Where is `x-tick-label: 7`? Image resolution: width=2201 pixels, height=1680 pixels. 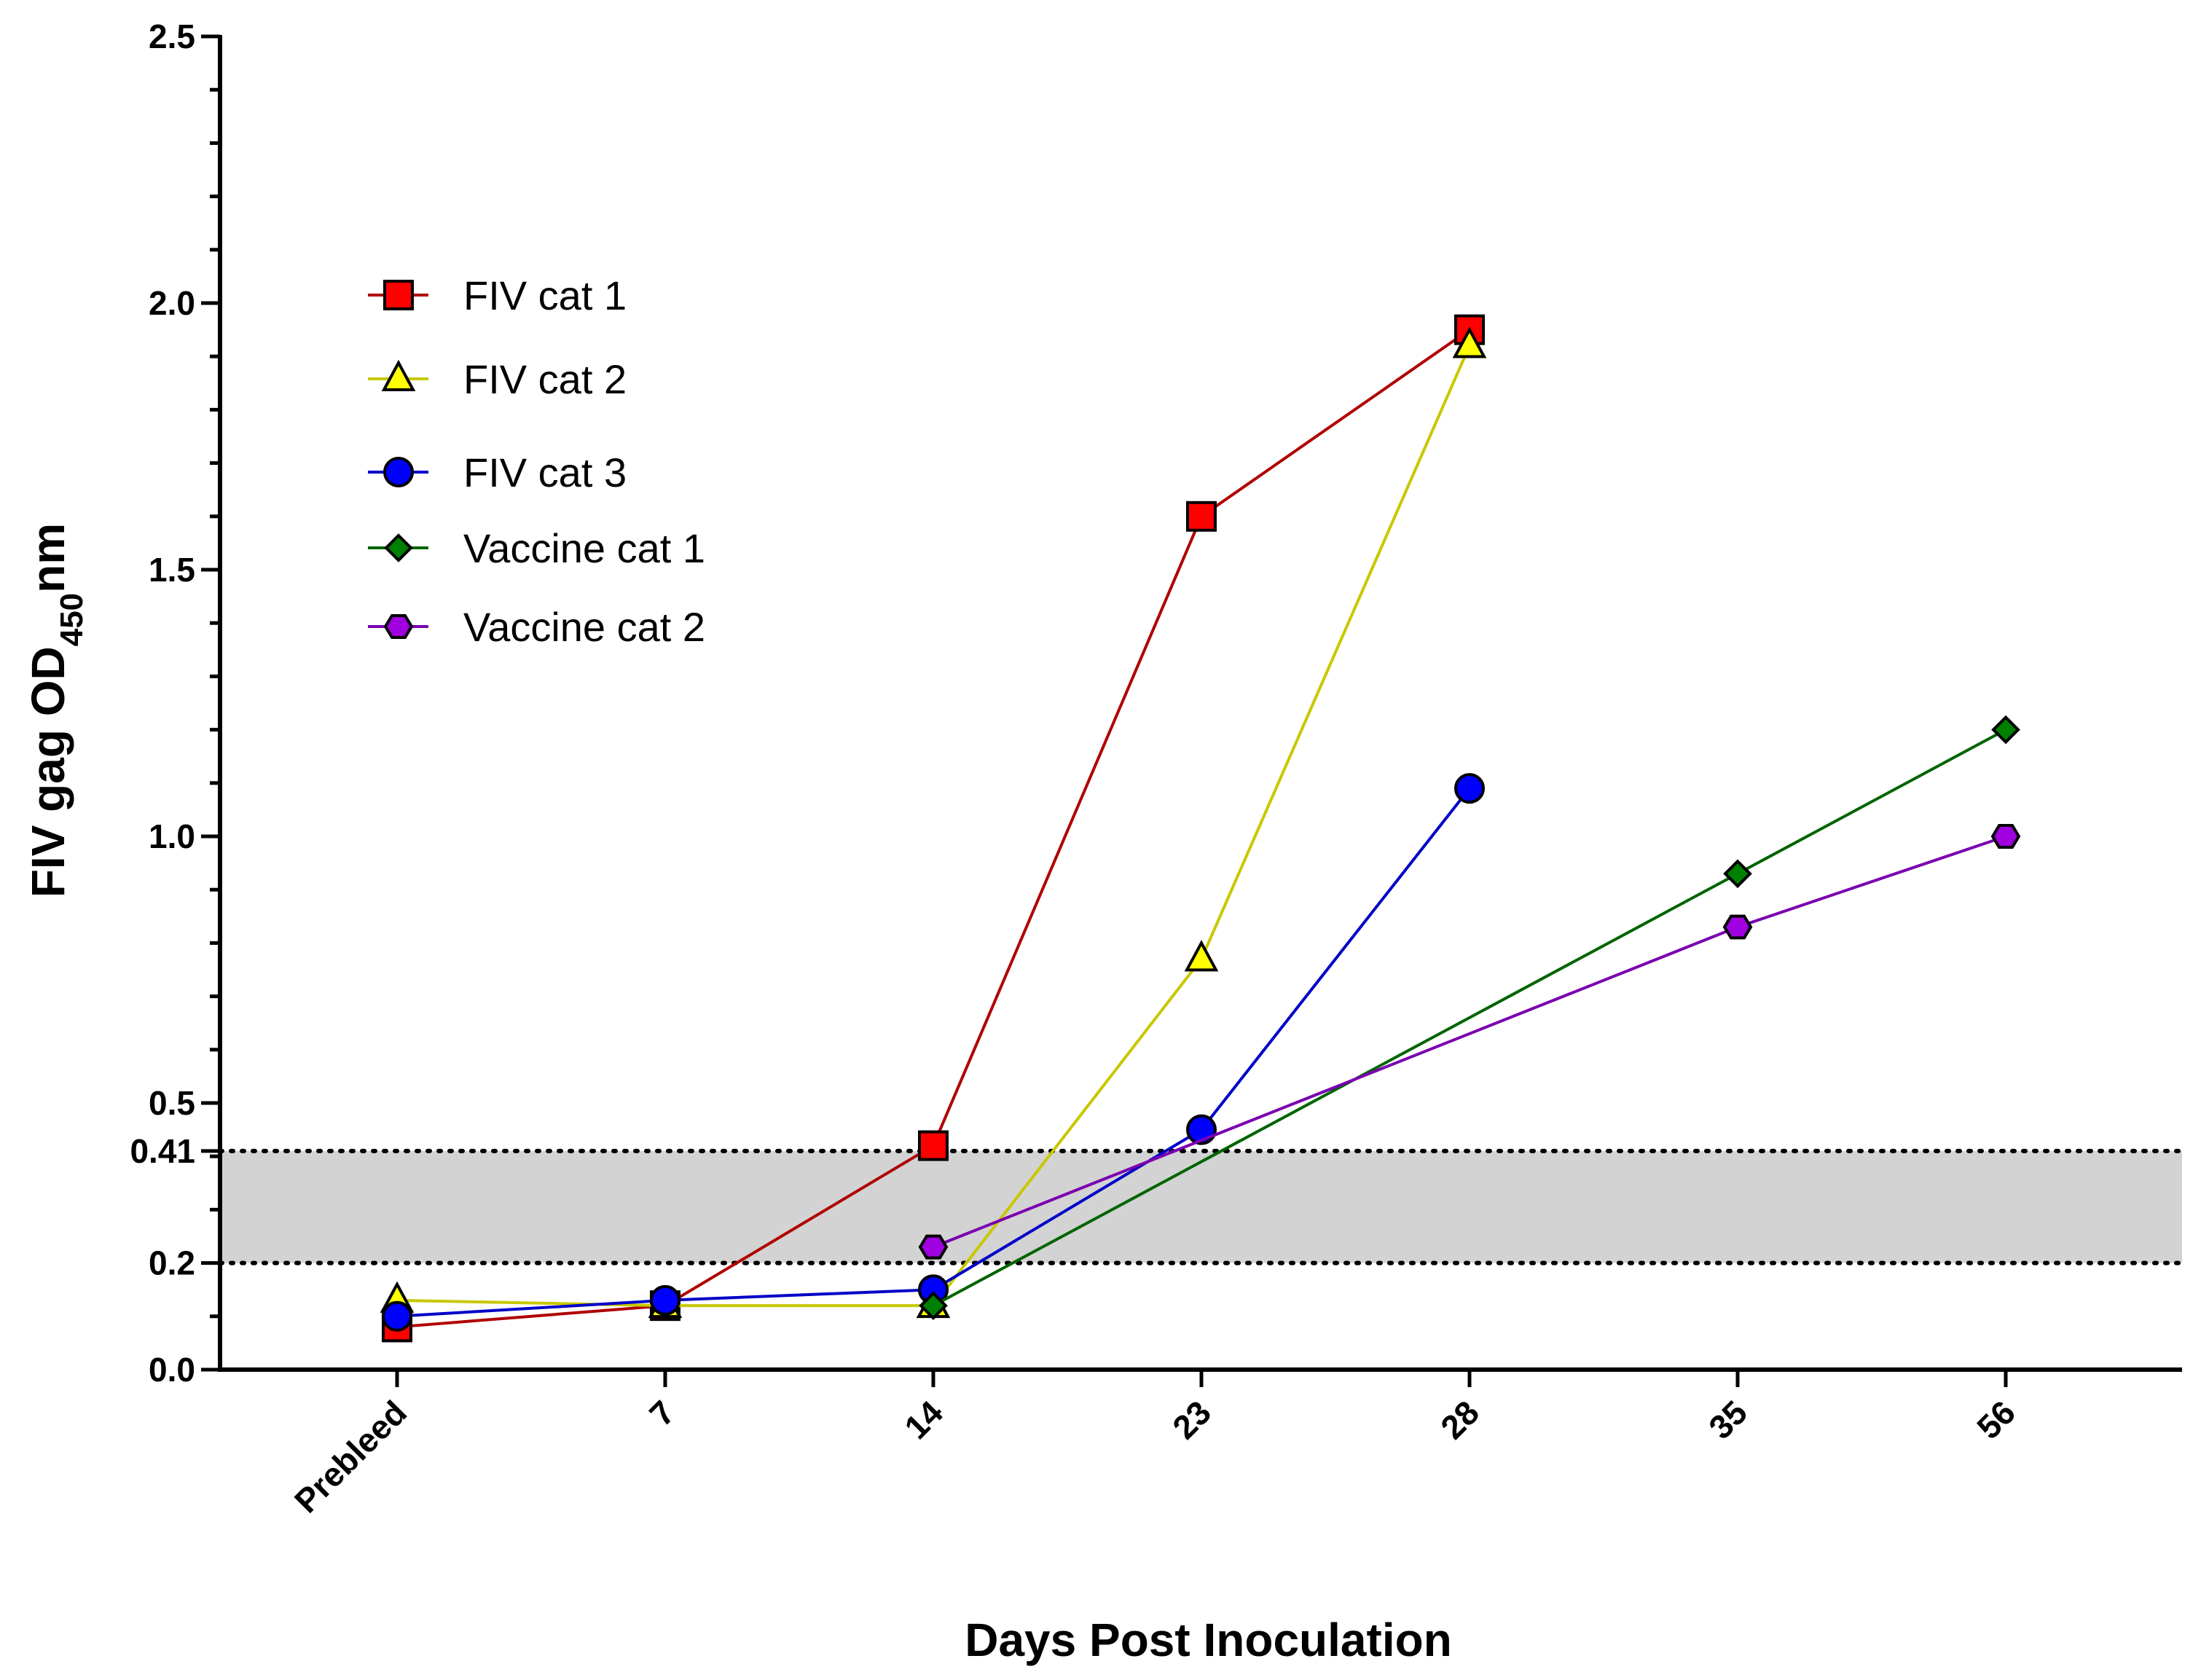 x-tick-label: 7 is located at coordinates (662, 1413).